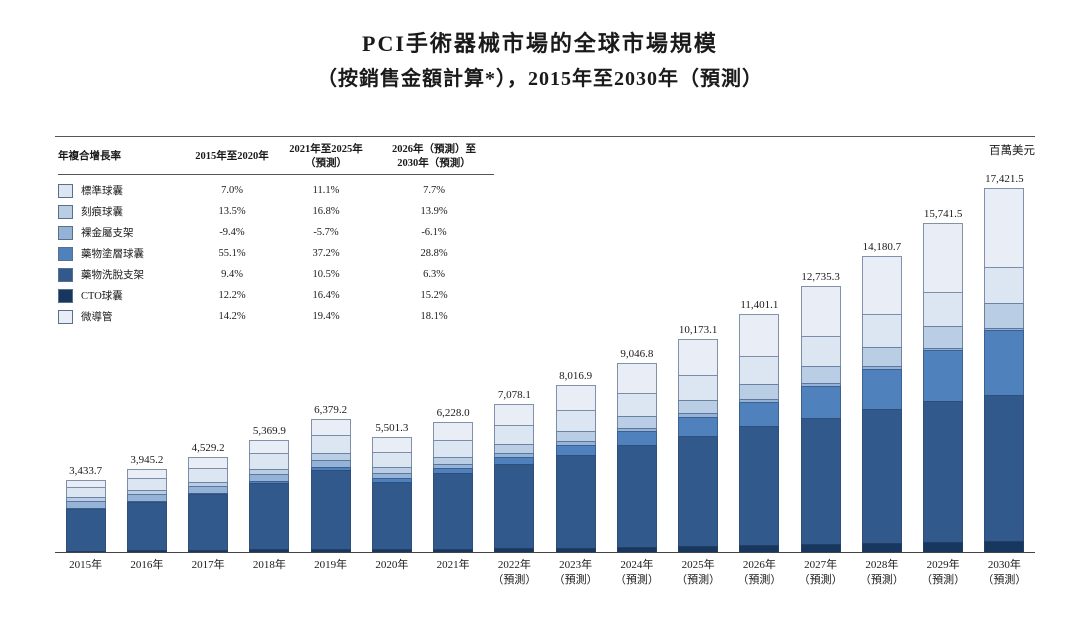 The height and width of the screenshot is (630, 1080). Describe the element at coordinates (232, 191) in the screenshot. I see `legend-cagr-value: 7.0%` at that location.